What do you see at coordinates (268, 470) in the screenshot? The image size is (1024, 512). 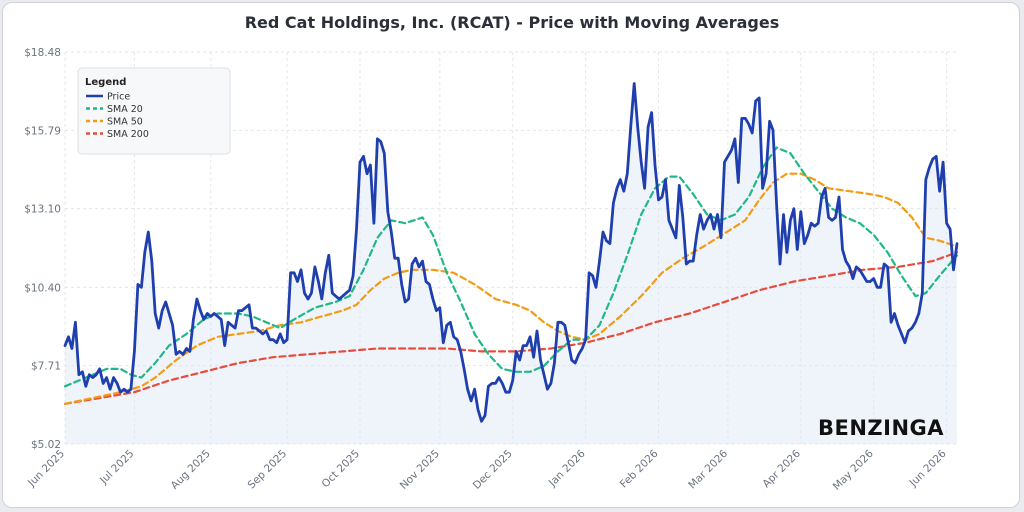 I see `x-tick-label: Sep 2025` at bounding box center [268, 470].